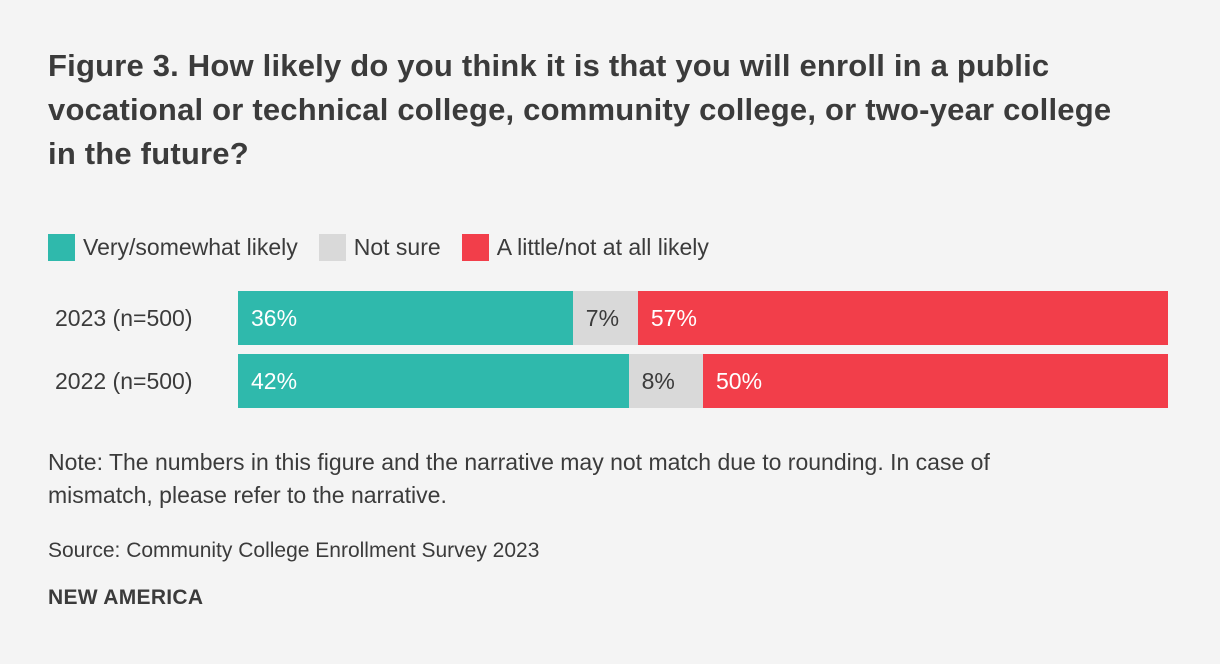  Describe the element at coordinates (433, 381) in the screenshot. I see `bar-segment: 42%` at that location.